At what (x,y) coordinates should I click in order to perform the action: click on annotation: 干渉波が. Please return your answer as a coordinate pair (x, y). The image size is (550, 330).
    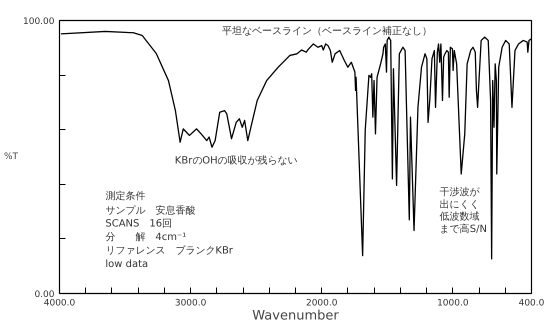
    Looking at the image, I should click on (460, 192).